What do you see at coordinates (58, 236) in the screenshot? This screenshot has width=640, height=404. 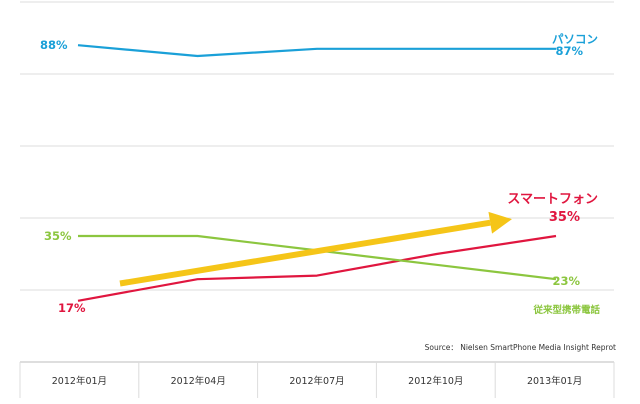 I see `featurephone-start-label: 35%` at bounding box center [58, 236].